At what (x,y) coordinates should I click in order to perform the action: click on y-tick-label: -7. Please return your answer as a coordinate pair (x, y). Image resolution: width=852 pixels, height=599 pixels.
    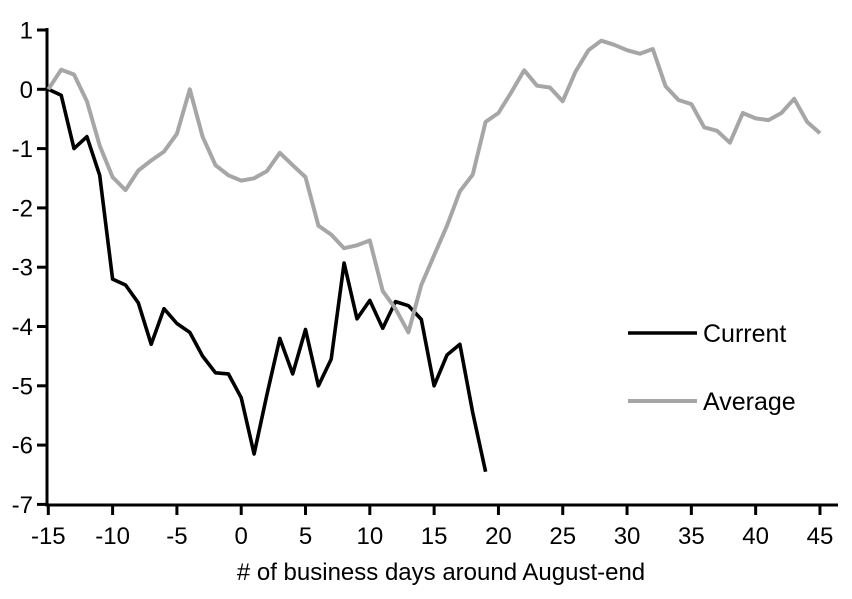
    Looking at the image, I should click on (22, 505).